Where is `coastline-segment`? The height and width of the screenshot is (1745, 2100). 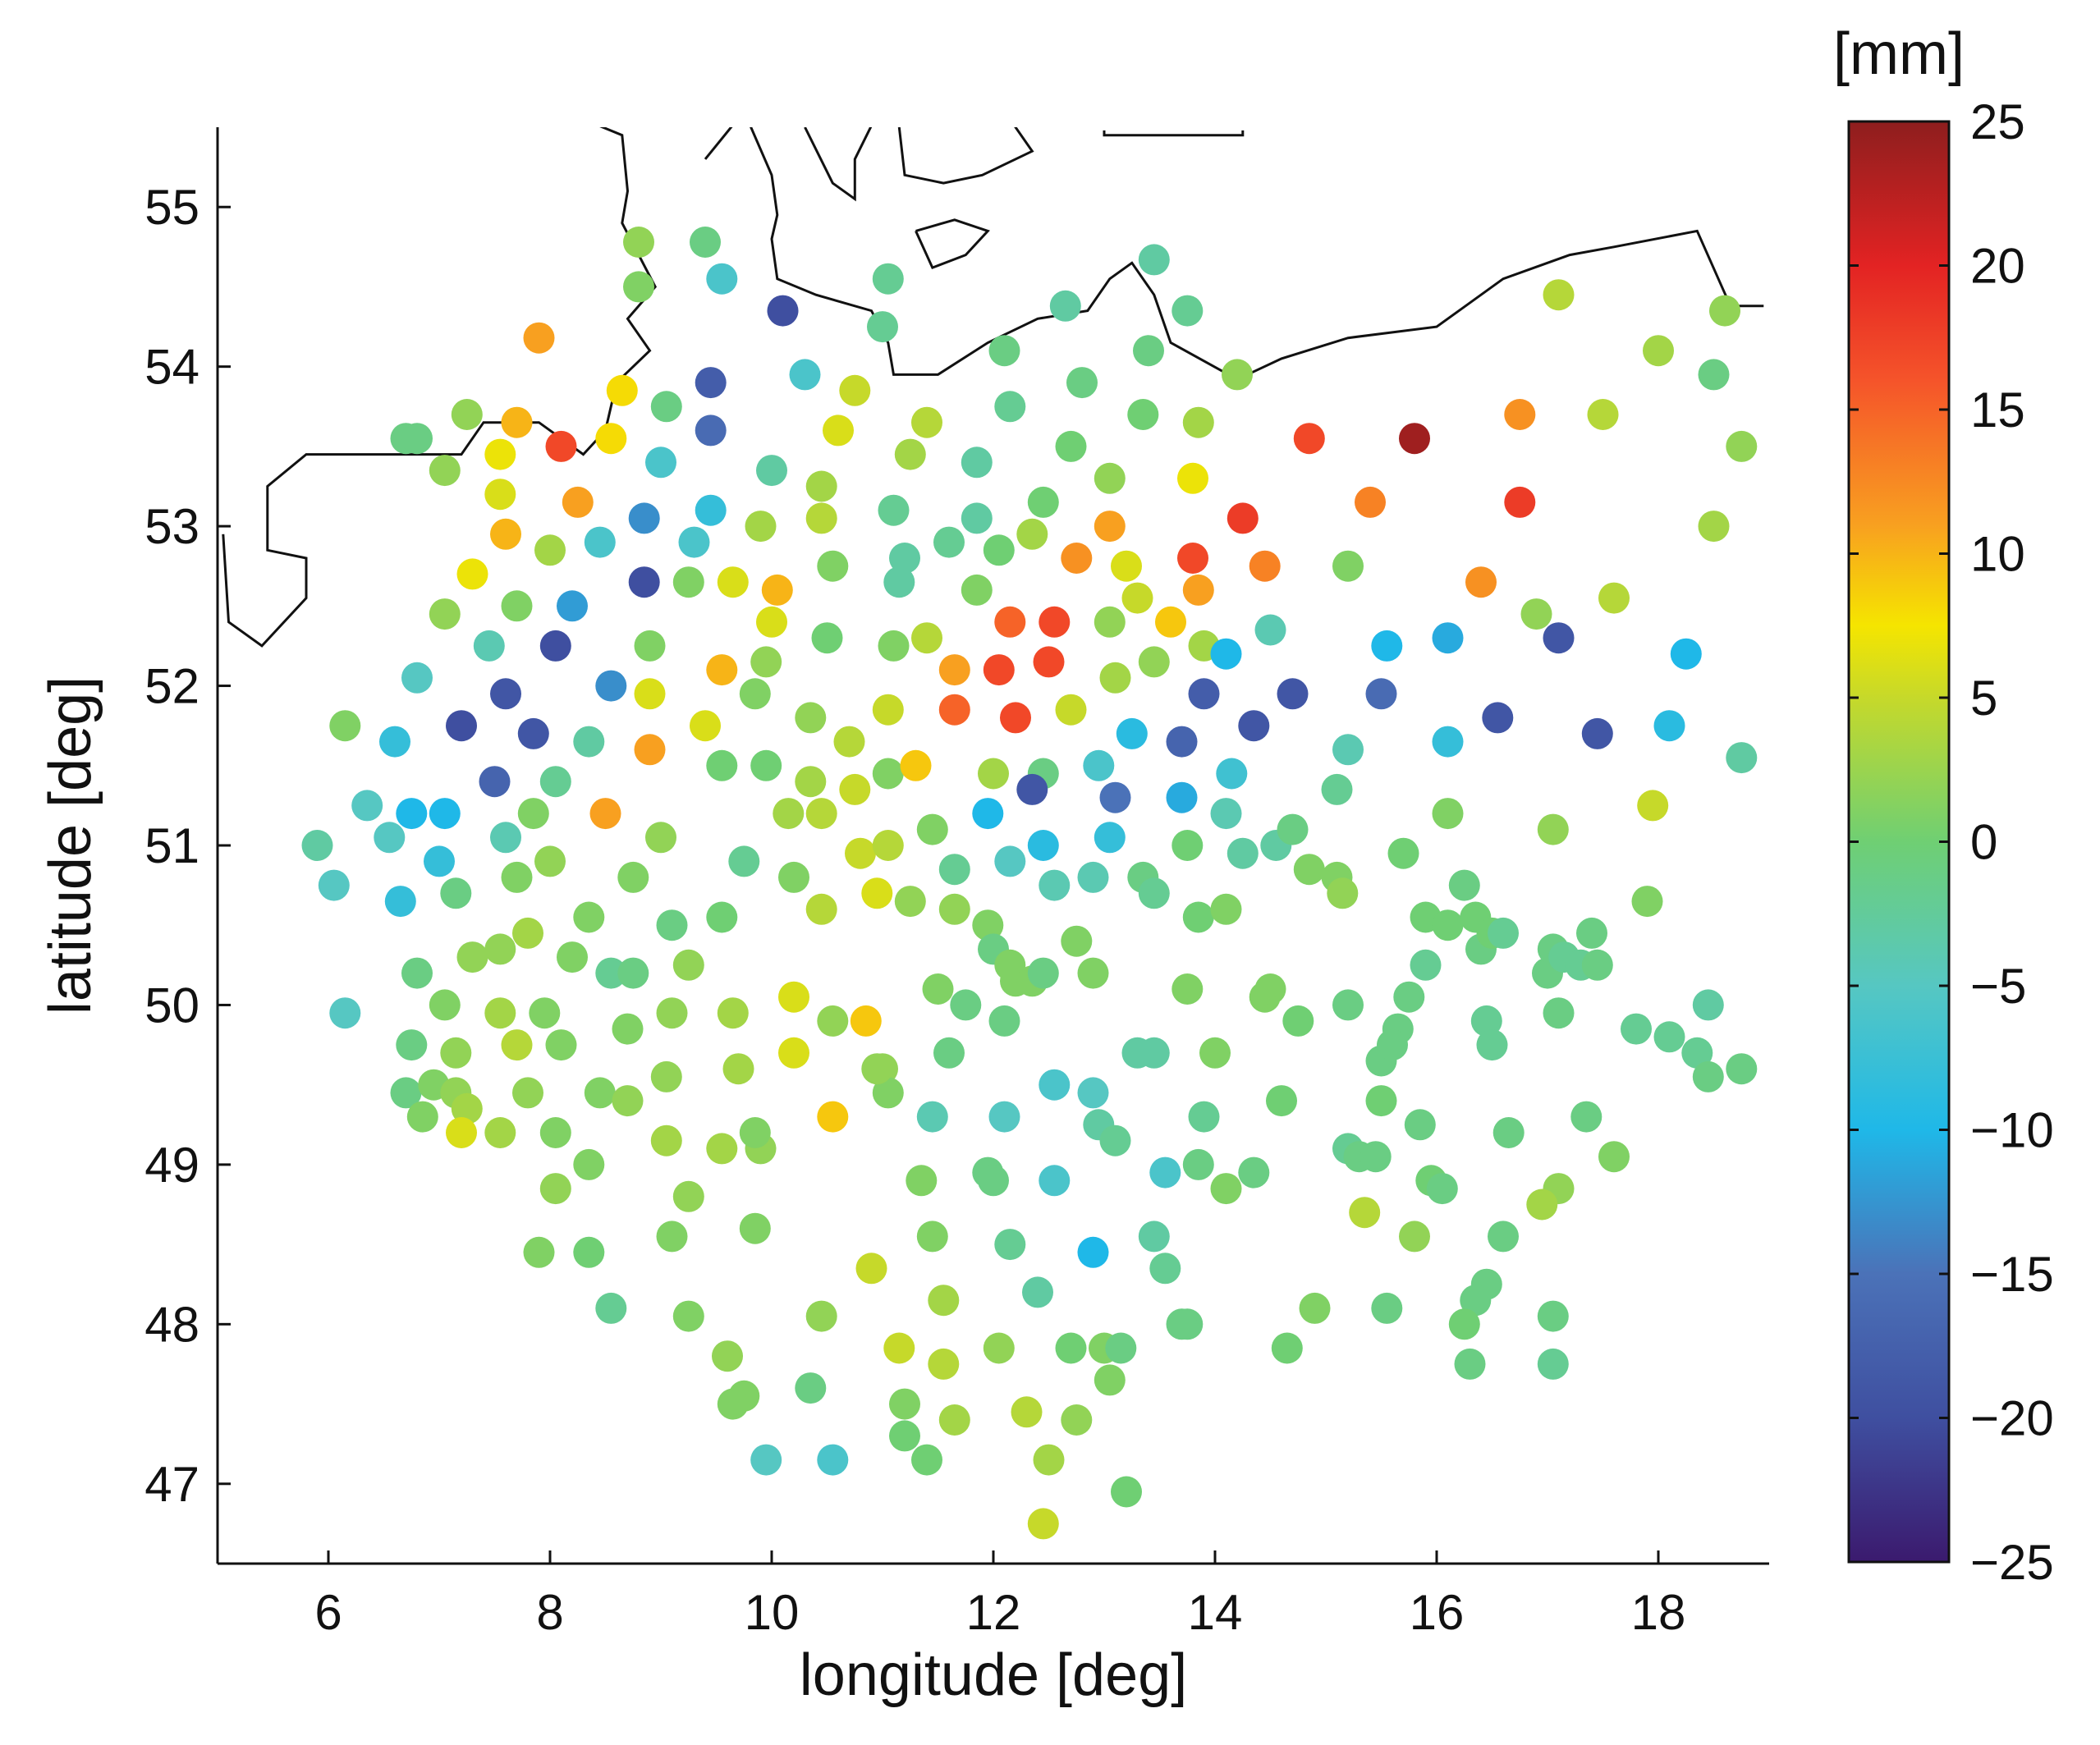 coastline-segment is located at coordinates (440, 387).